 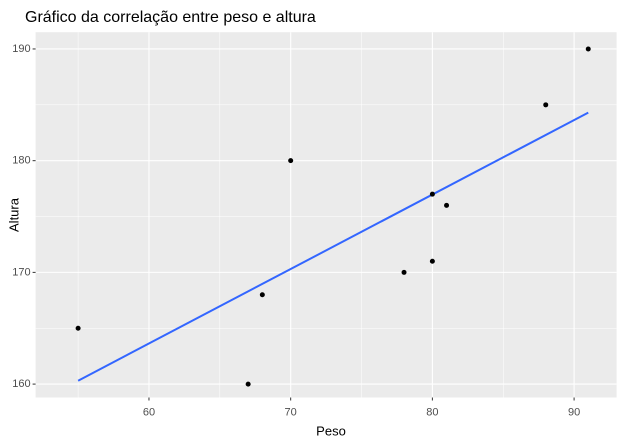 I want to click on x-tick-label: 70, so click(x=291, y=412).